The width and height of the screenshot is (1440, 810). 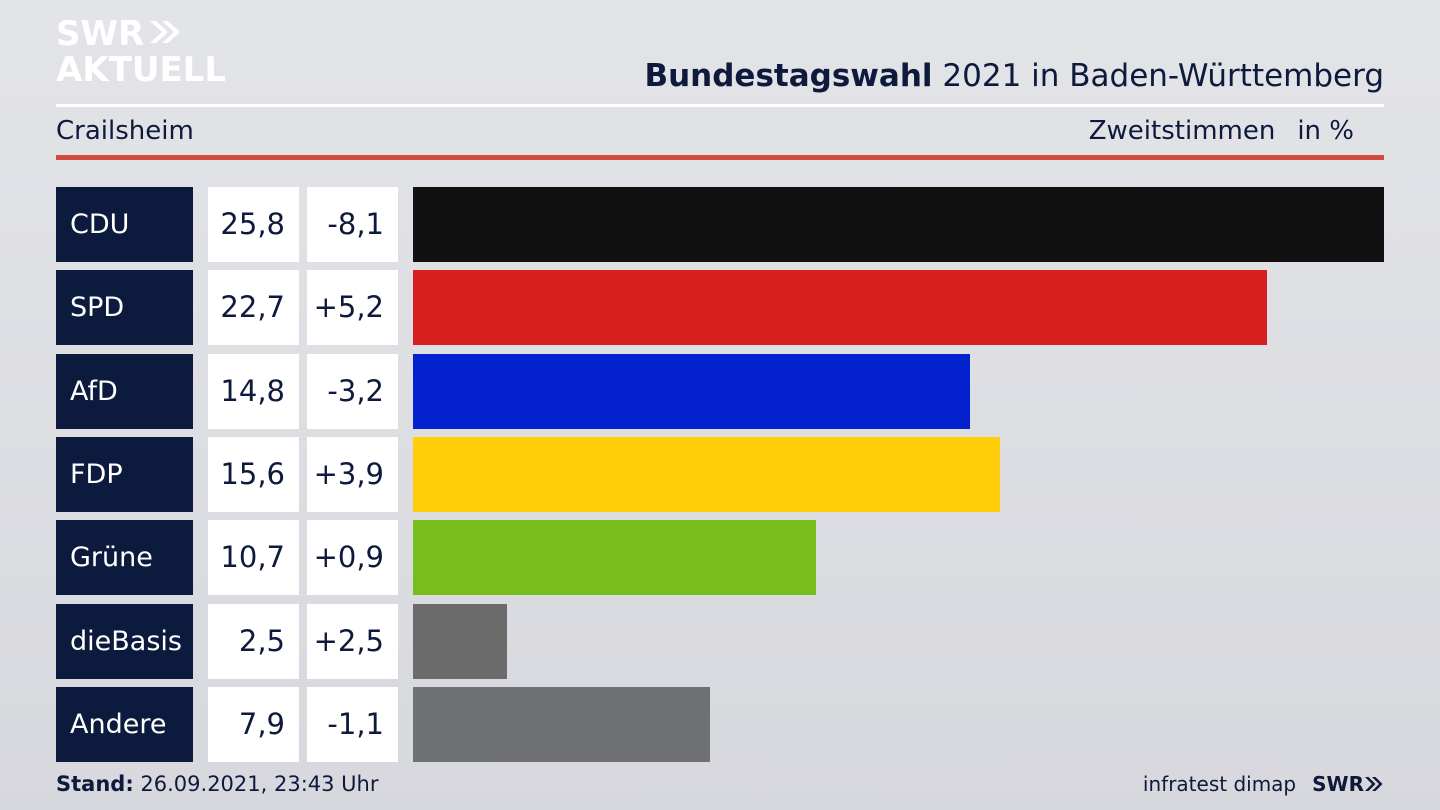 What do you see at coordinates (124, 474) in the screenshot?
I see `party-label: FDP` at bounding box center [124, 474].